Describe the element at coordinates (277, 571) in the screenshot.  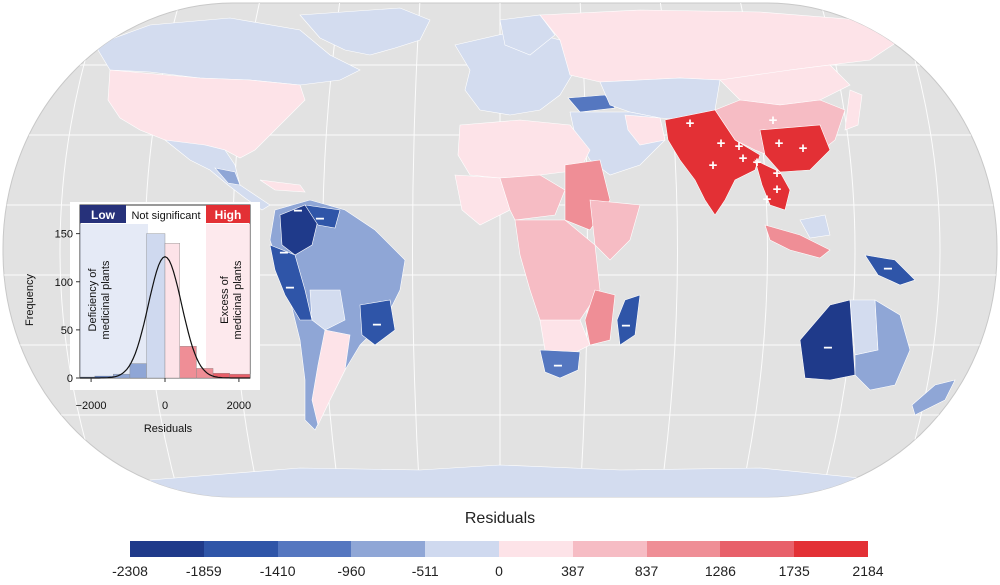
I see `legend-tick-label: -1410` at that location.